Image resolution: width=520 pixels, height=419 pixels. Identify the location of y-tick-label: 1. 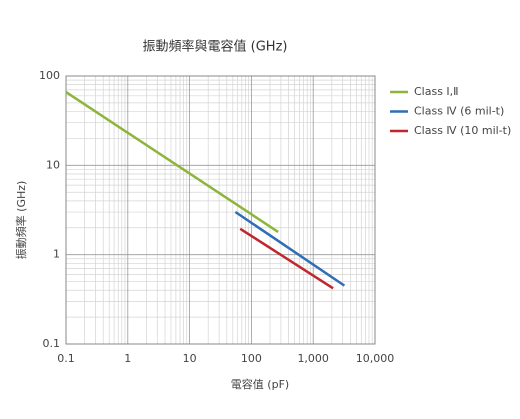
(56, 254).